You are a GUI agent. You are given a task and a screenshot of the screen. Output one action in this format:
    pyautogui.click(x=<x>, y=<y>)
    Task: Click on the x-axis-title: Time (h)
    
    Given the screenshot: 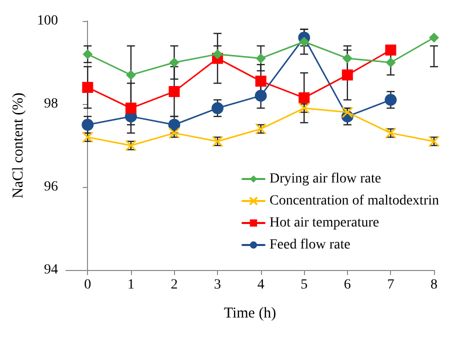 What is the action you would take?
    pyautogui.click(x=250, y=314)
    